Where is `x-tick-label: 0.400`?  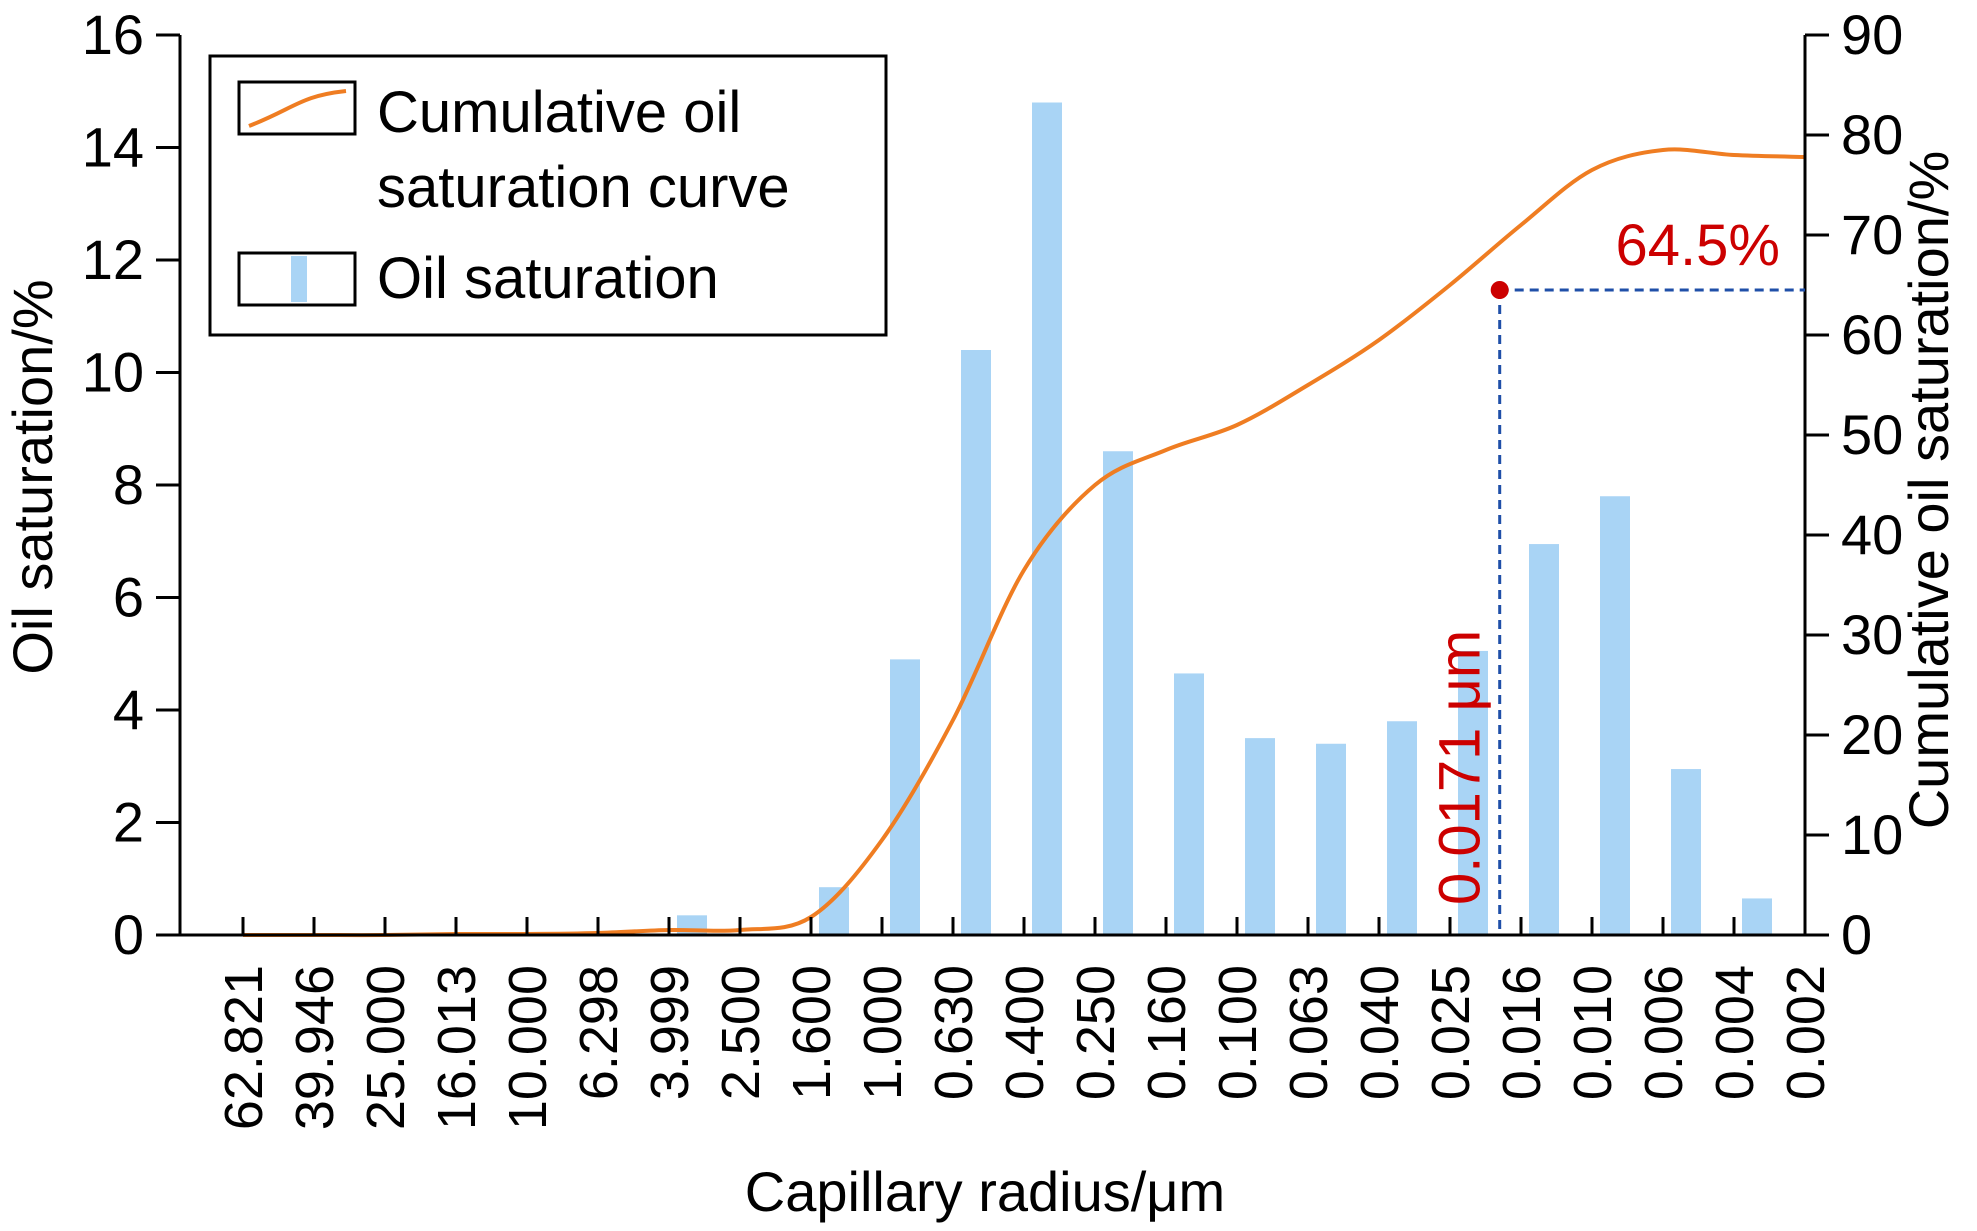 x-tick-label: 0.400 is located at coordinates (1025, 1032).